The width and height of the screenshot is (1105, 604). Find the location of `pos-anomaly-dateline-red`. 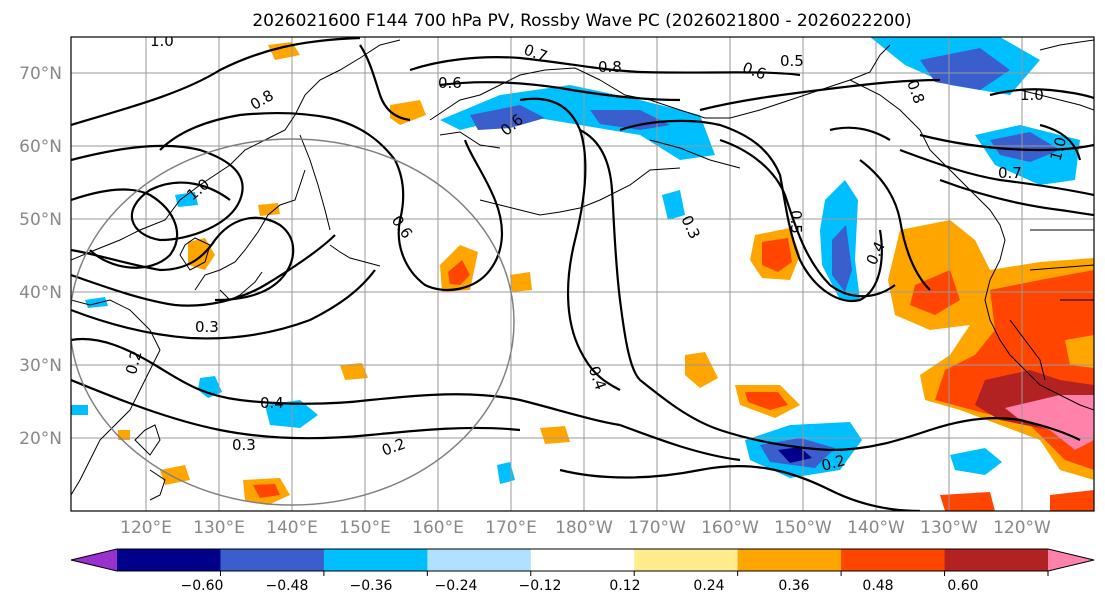

pos-anomaly-dateline-red is located at coordinates (459, 272).